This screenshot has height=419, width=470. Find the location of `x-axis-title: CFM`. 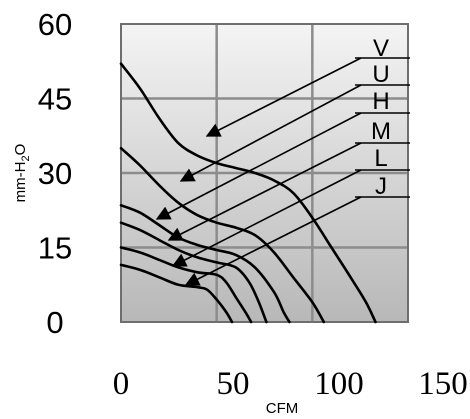

x-axis-title: CFM is located at coordinates (282, 408).